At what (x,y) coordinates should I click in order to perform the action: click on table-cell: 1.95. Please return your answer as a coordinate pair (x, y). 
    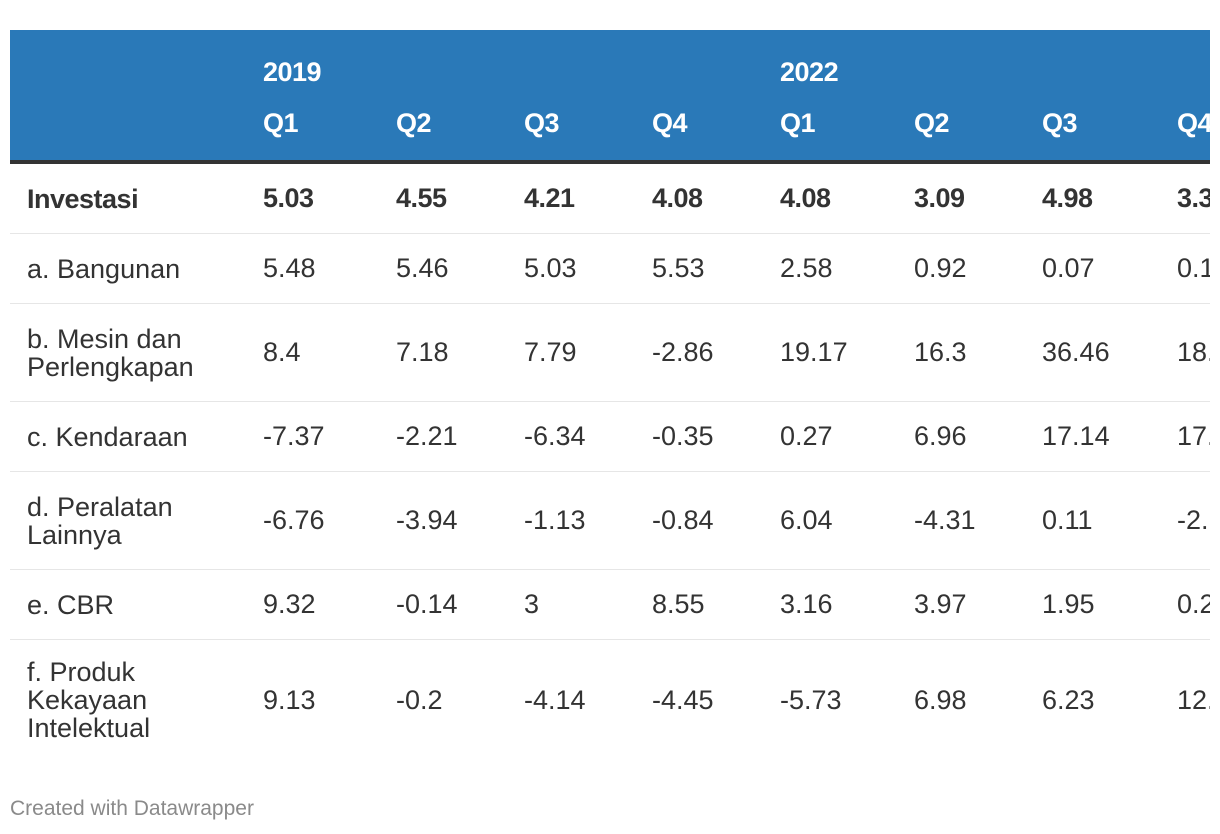
    Looking at the image, I should click on (1093, 604).